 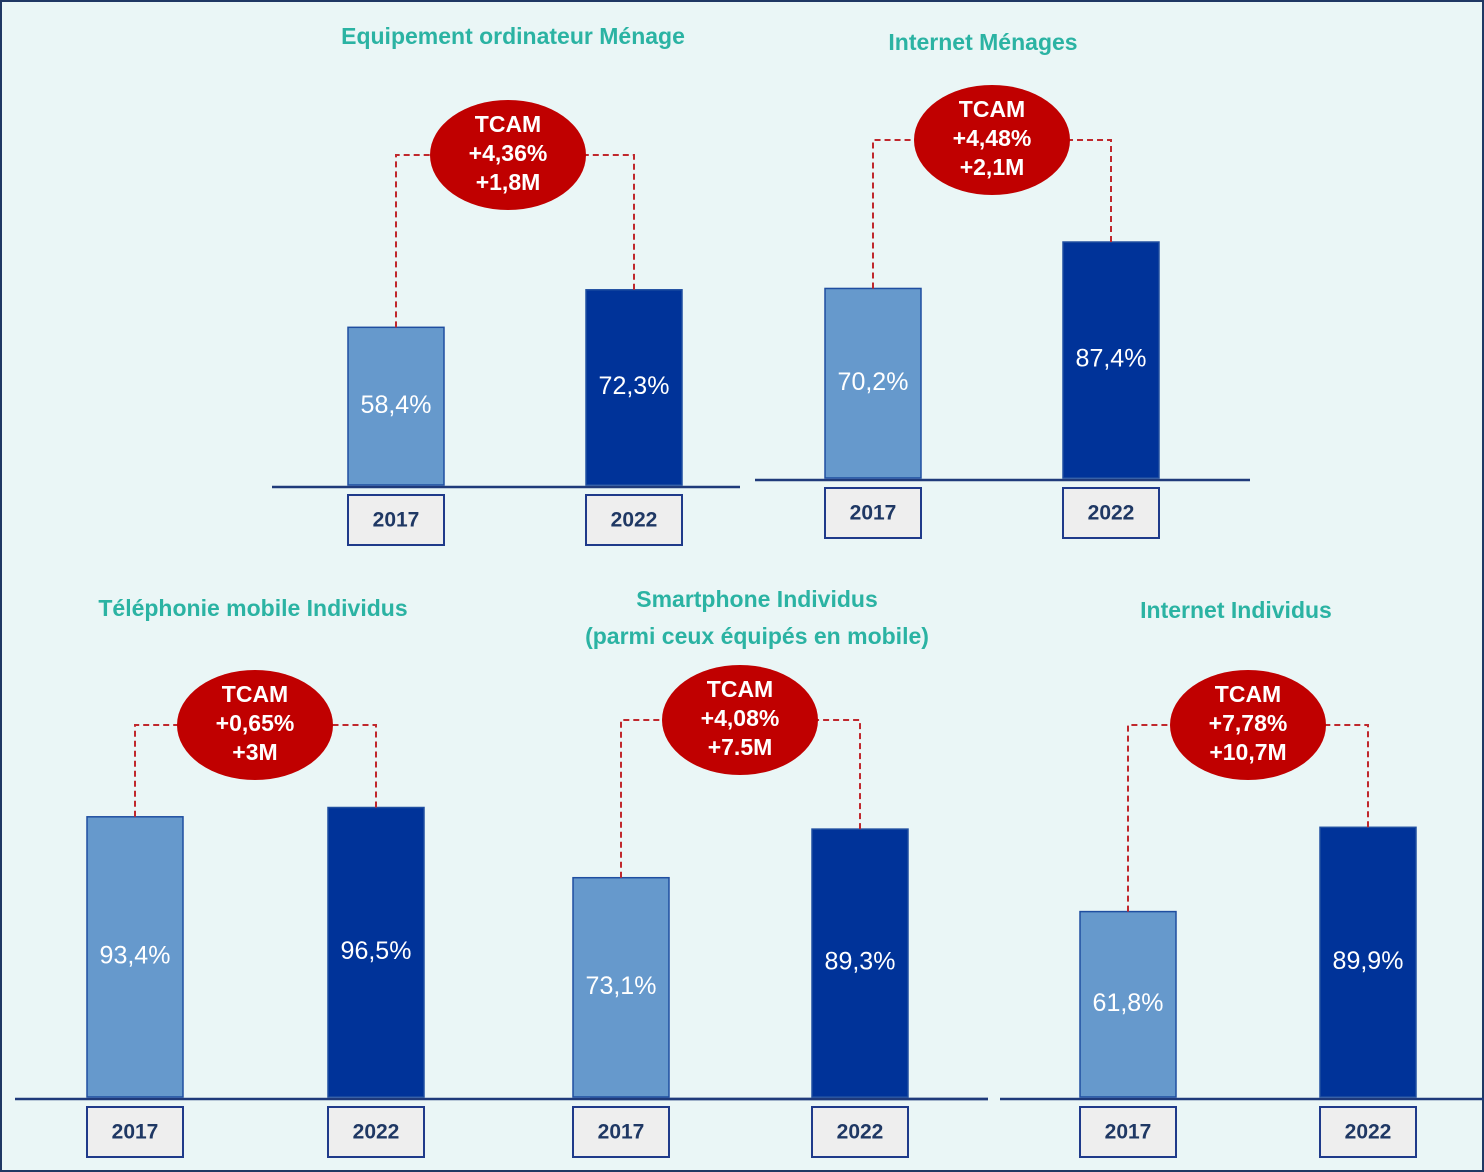 What do you see at coordinates (508, 182) in the screenshot?
I see `tcam-text: +1,8M` at bounding box center [508, 182].